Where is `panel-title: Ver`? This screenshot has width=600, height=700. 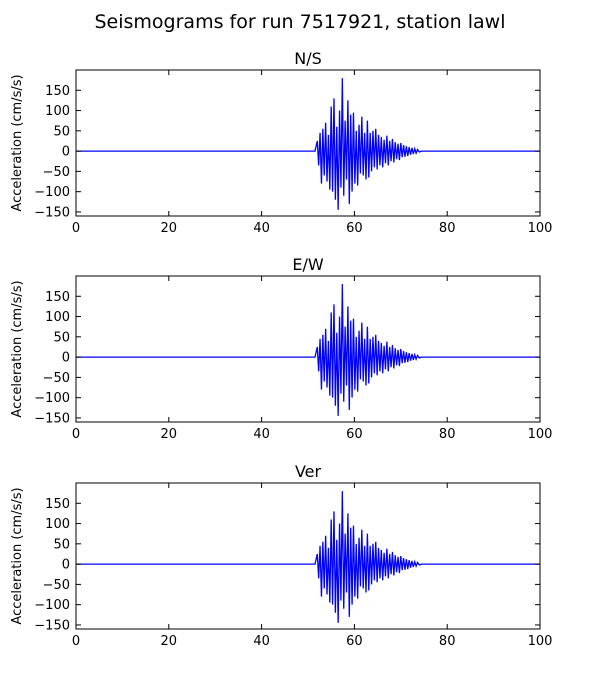
panel-title: Ver is located at coordinates (308, 471).